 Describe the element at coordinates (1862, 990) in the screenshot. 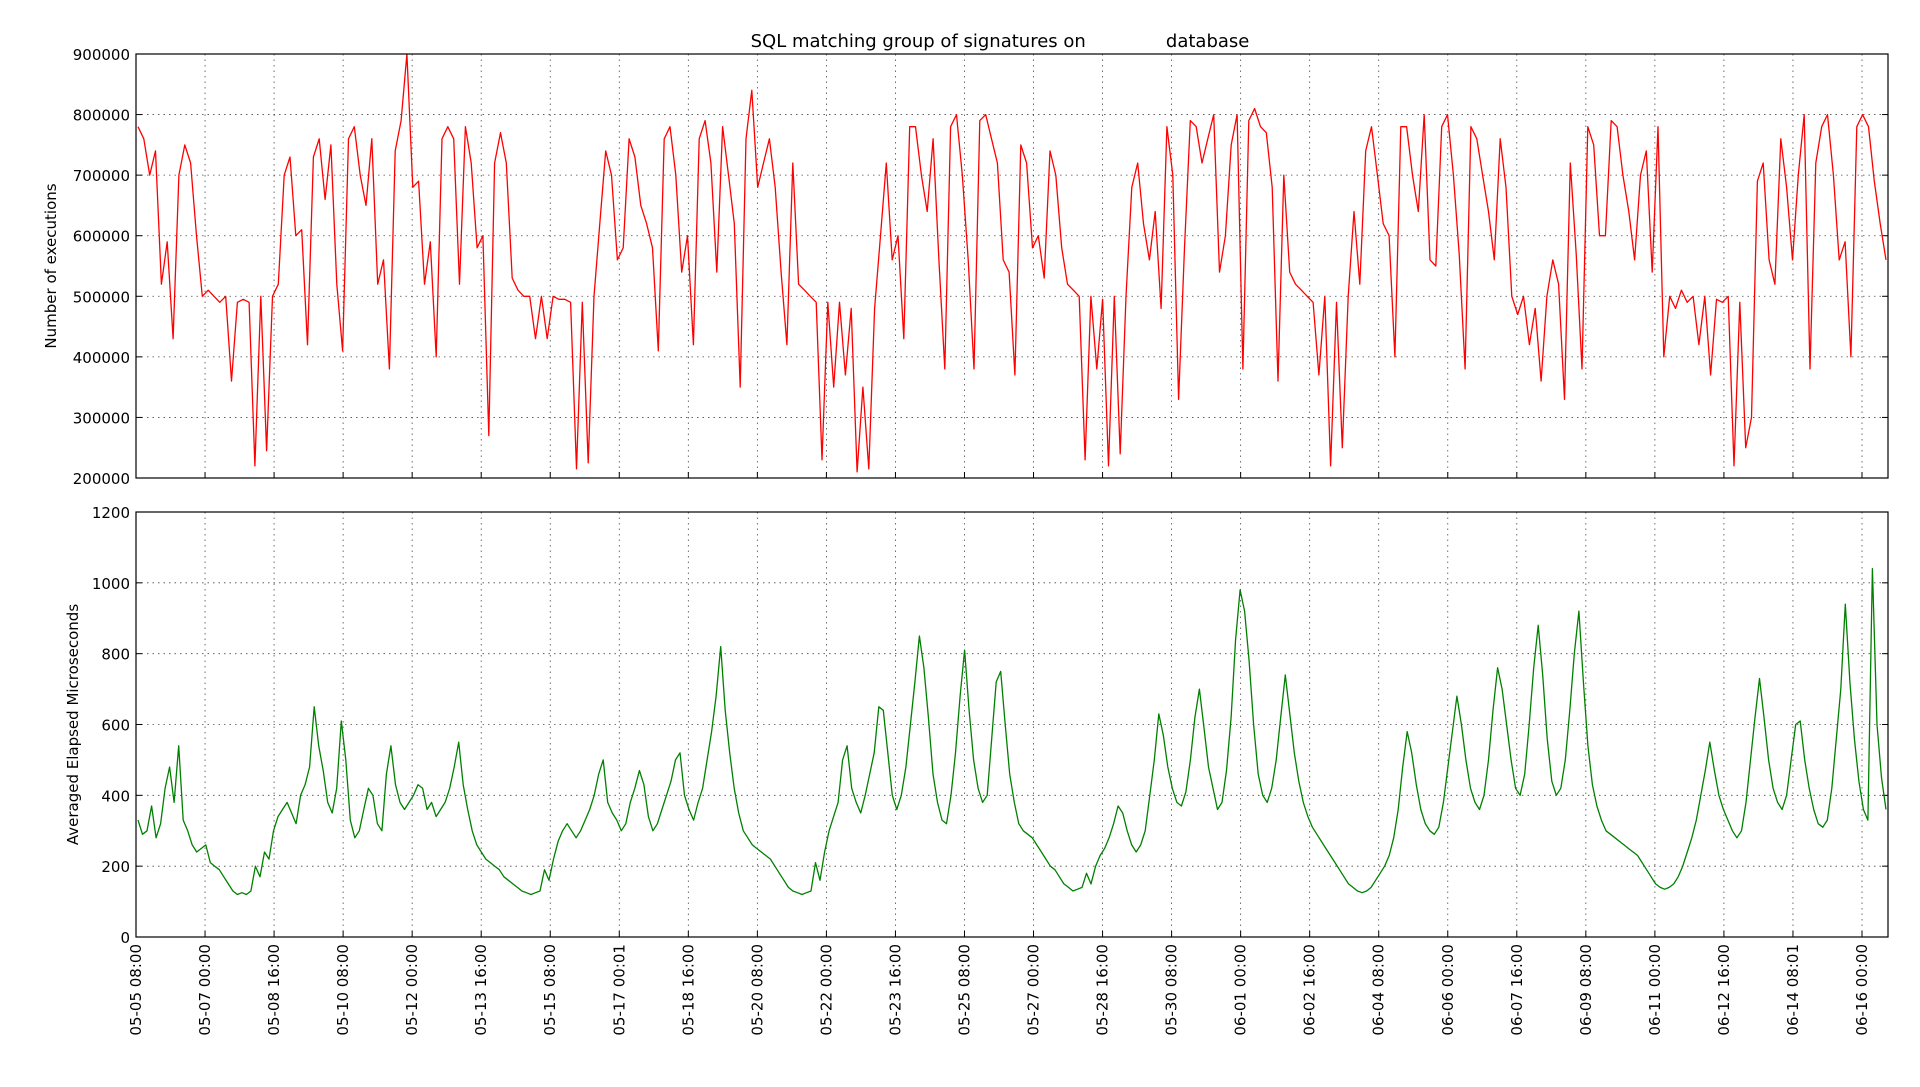

I see `x-tick-label: 06-16 00:00` at that location.